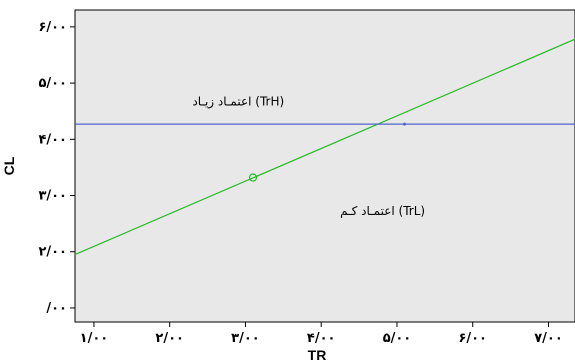 This screenshot has width=575, height=363. I want to click on x-tick-label-0: ۱/۰۰, so click(94, 338).